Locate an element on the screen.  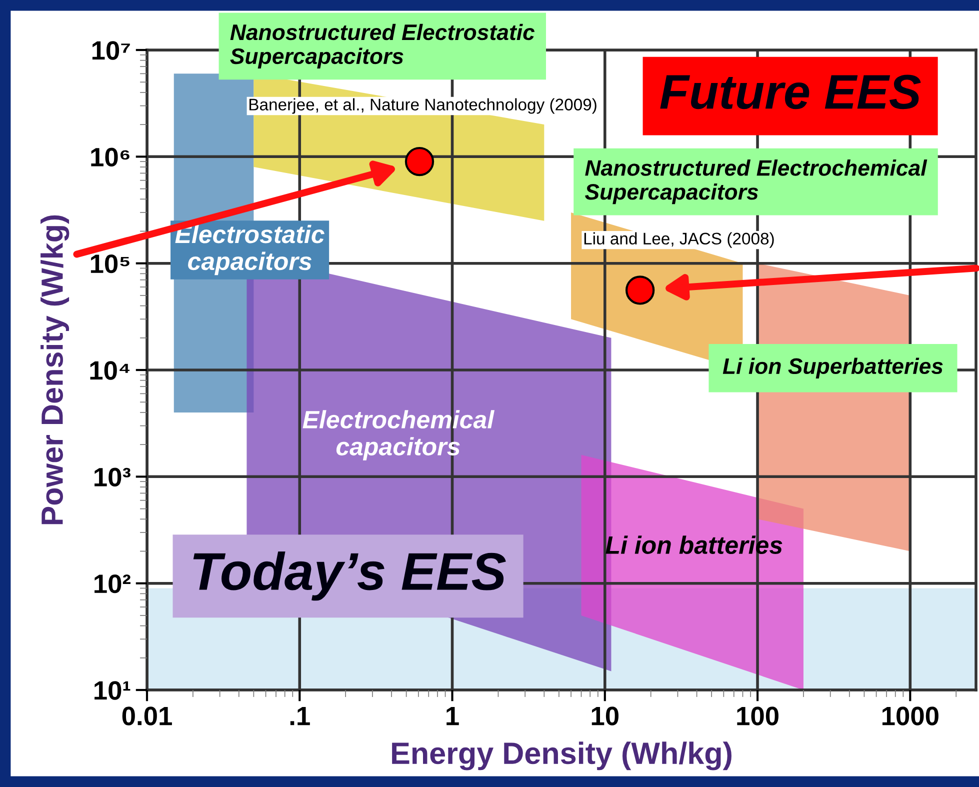
y-tick-label: 10³ is located at coordinates (112, 477).